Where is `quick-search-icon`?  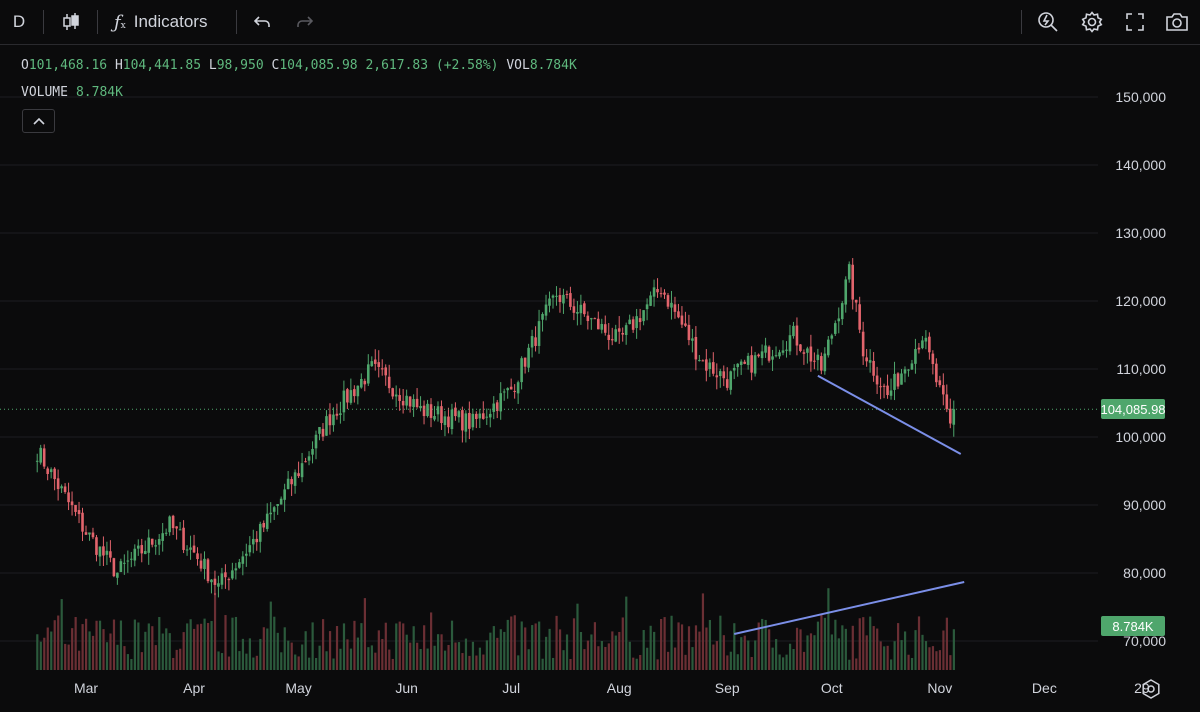
quick-search-icon is located at coordinates (1048, 22).